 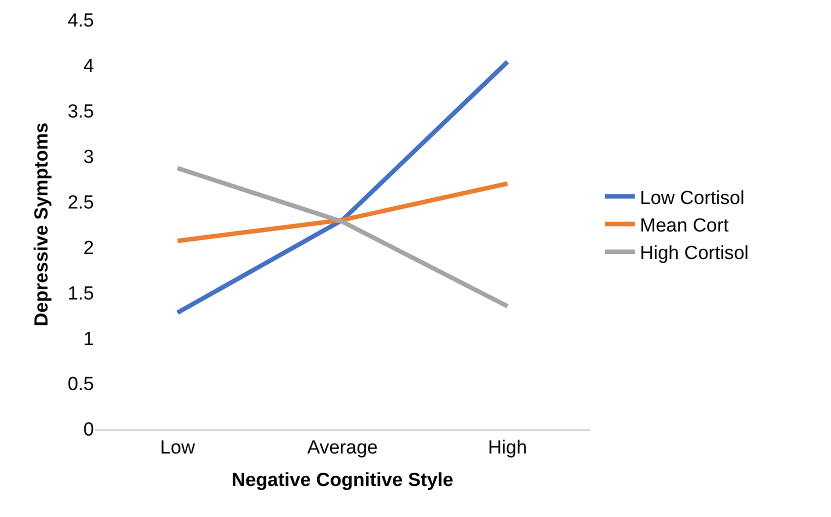 I want to click on legend-label: High Cortisol, so click(x=694, y=253).